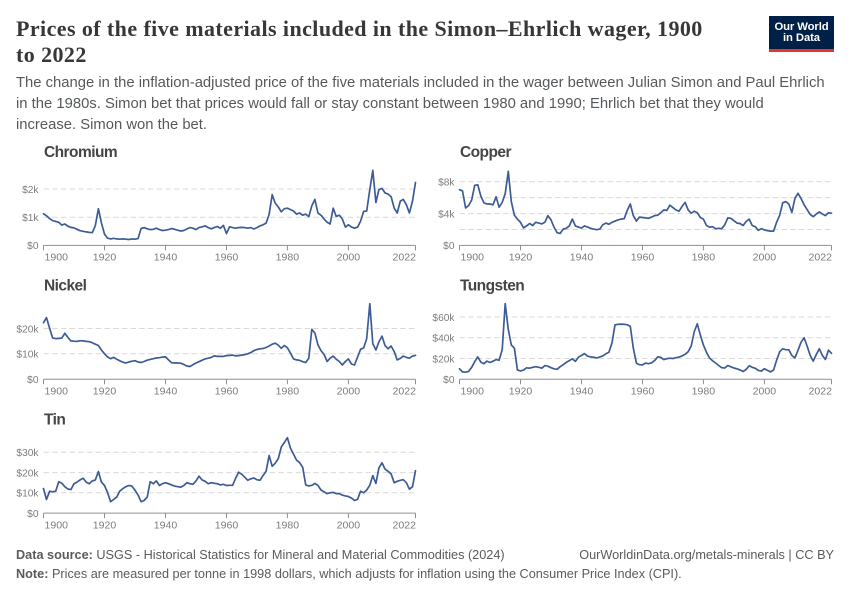 This screenshot has height=600, width=850. I want to click on svg-text: $30k, so click(27, 453).